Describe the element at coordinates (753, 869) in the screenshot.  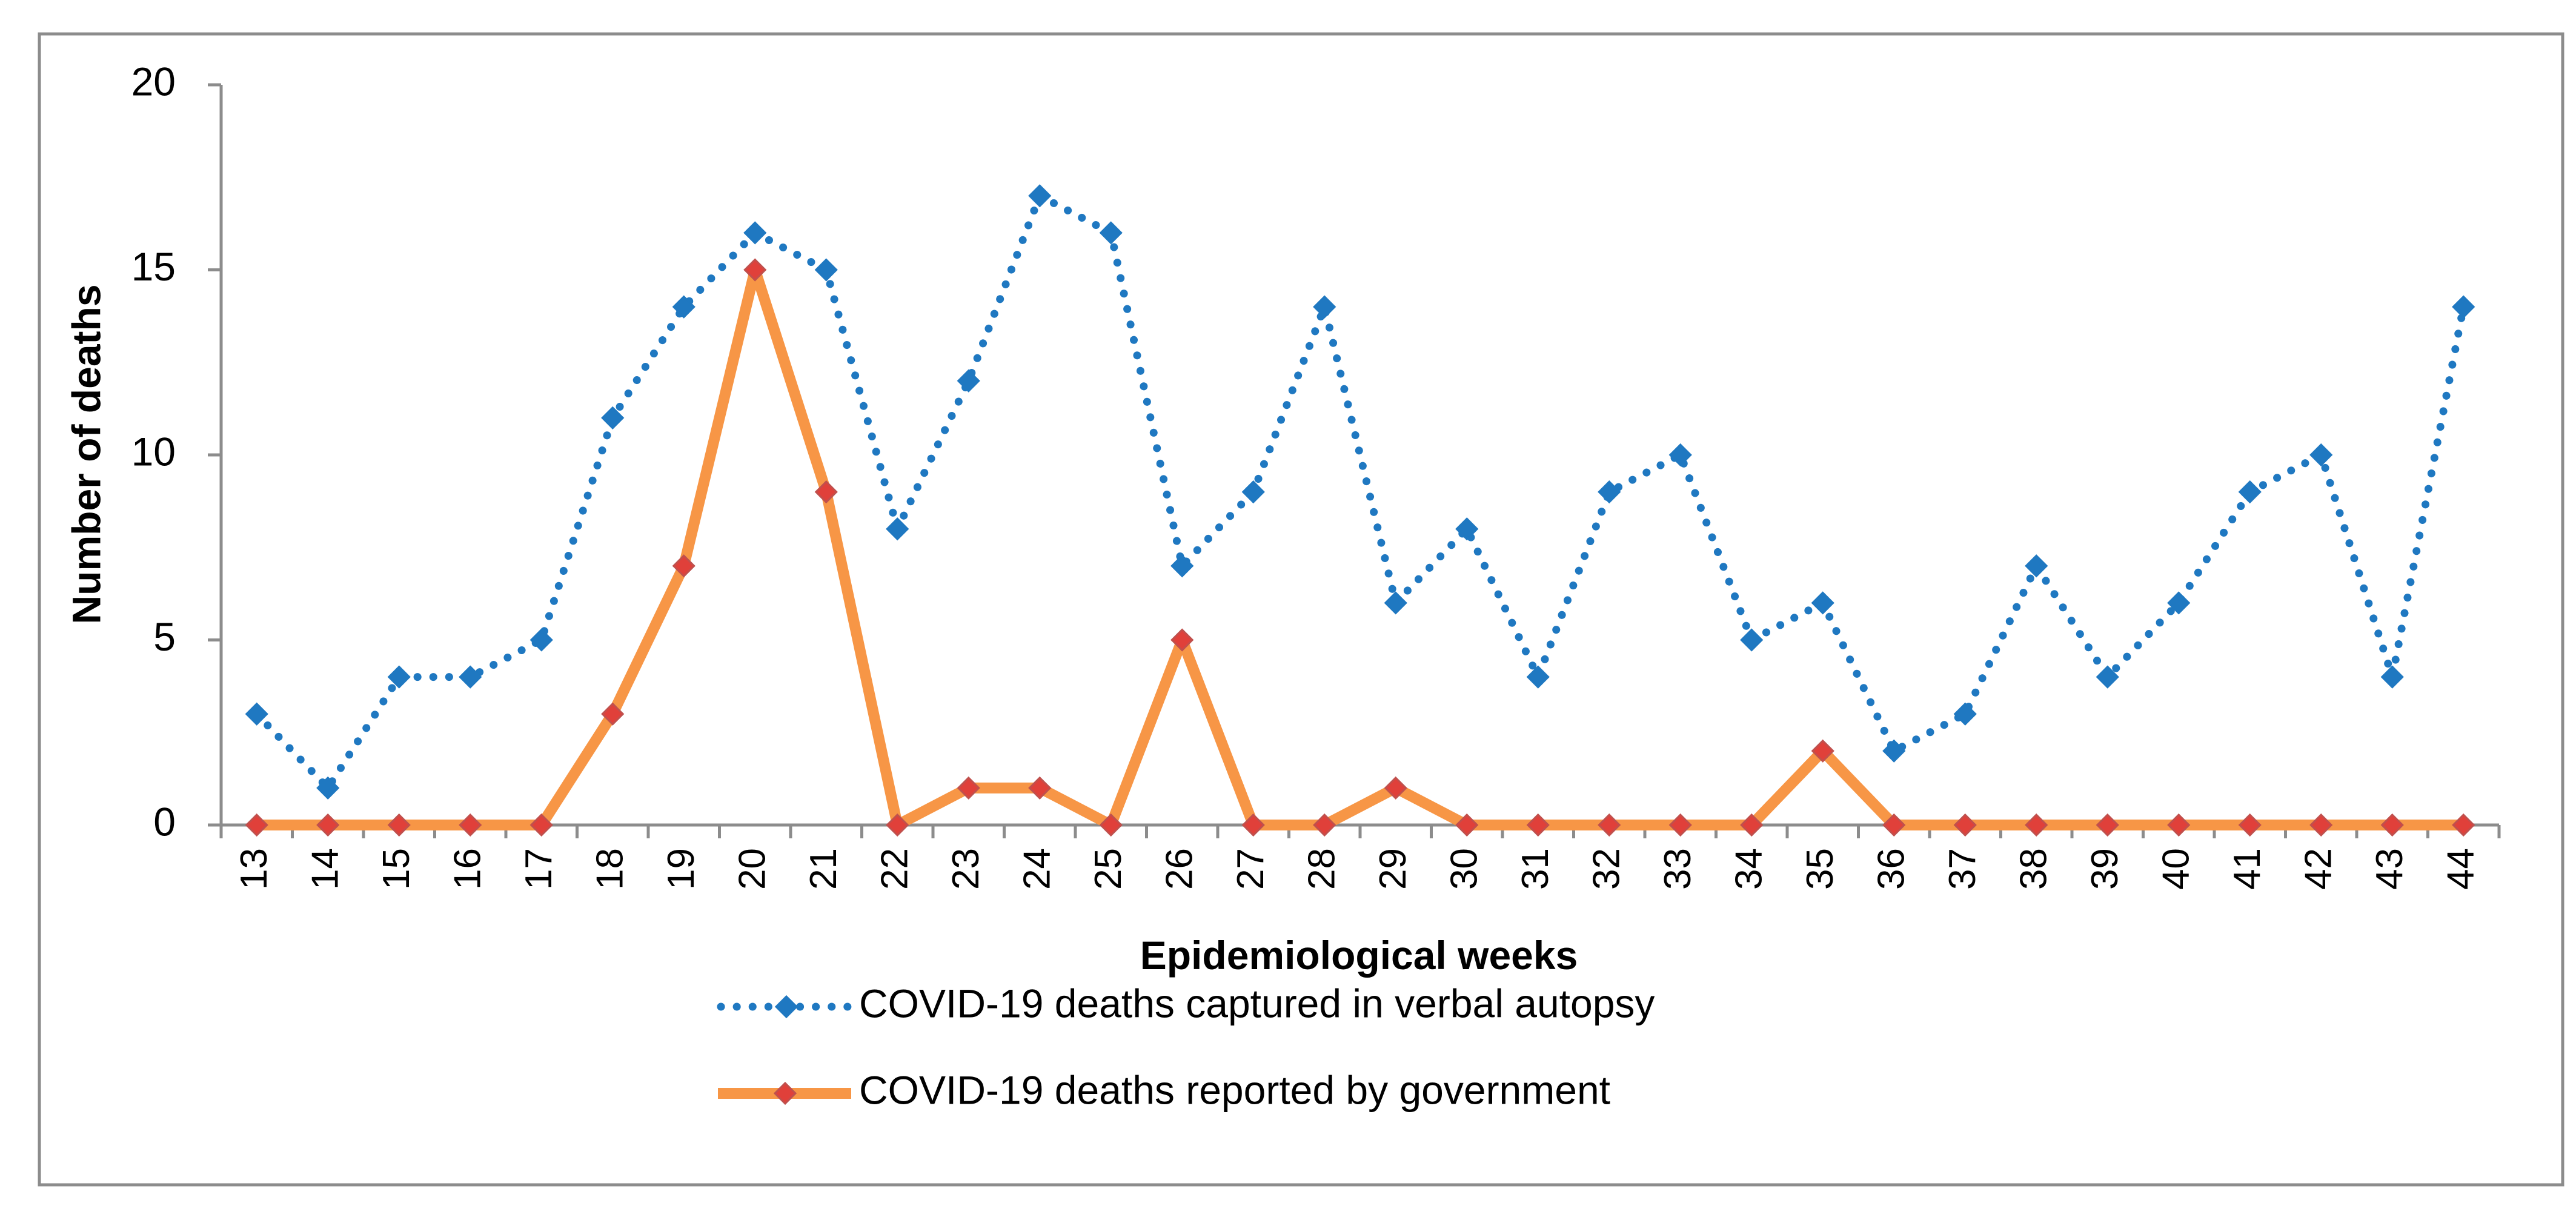
I see `x-tick-label: 20` at that location.